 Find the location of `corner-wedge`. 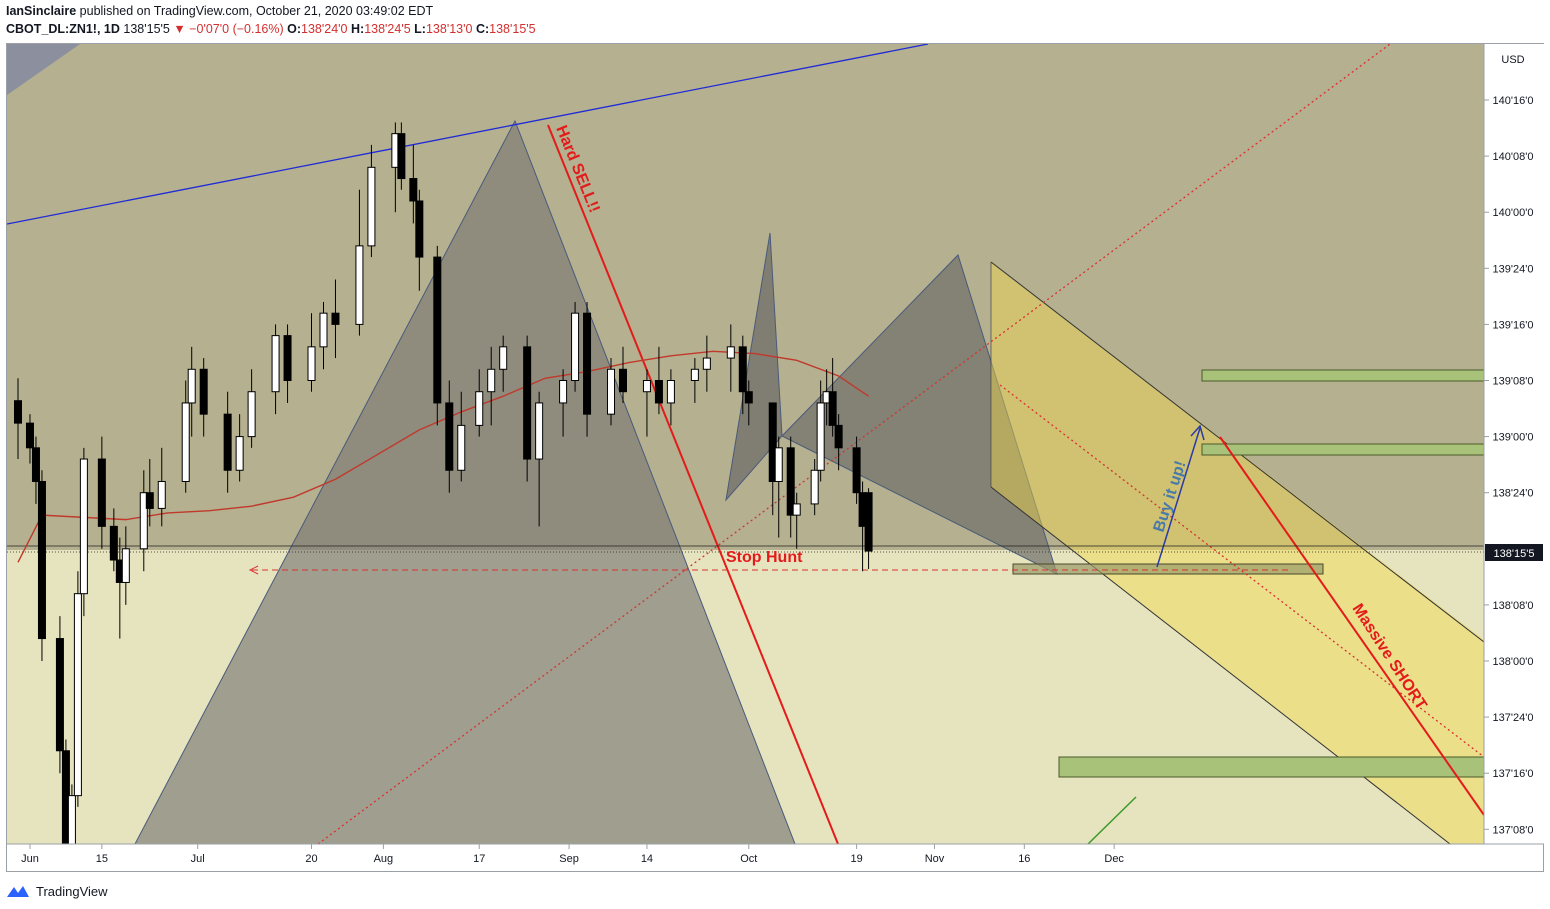

corner-wedge is located at coordinates (43, 69).